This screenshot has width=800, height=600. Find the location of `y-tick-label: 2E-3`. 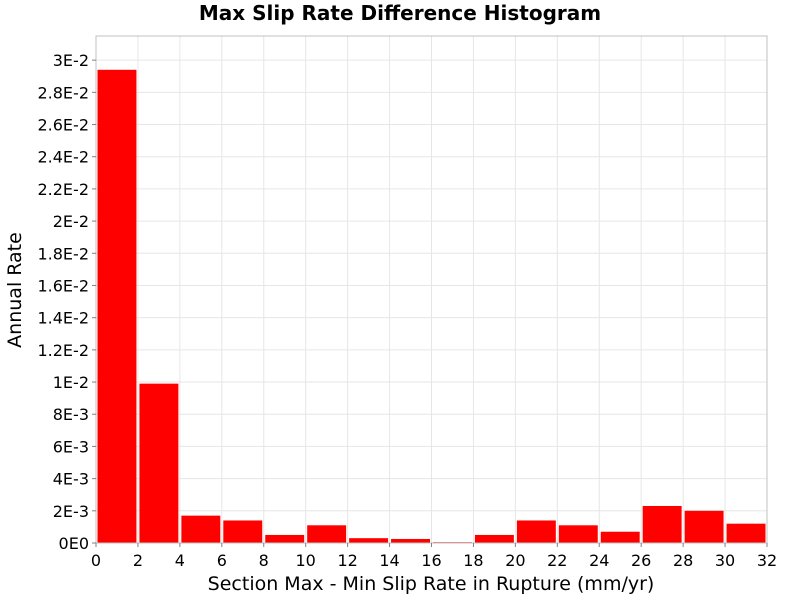

y-tick-label: 2E-3 is located at coordinates (71, 511).